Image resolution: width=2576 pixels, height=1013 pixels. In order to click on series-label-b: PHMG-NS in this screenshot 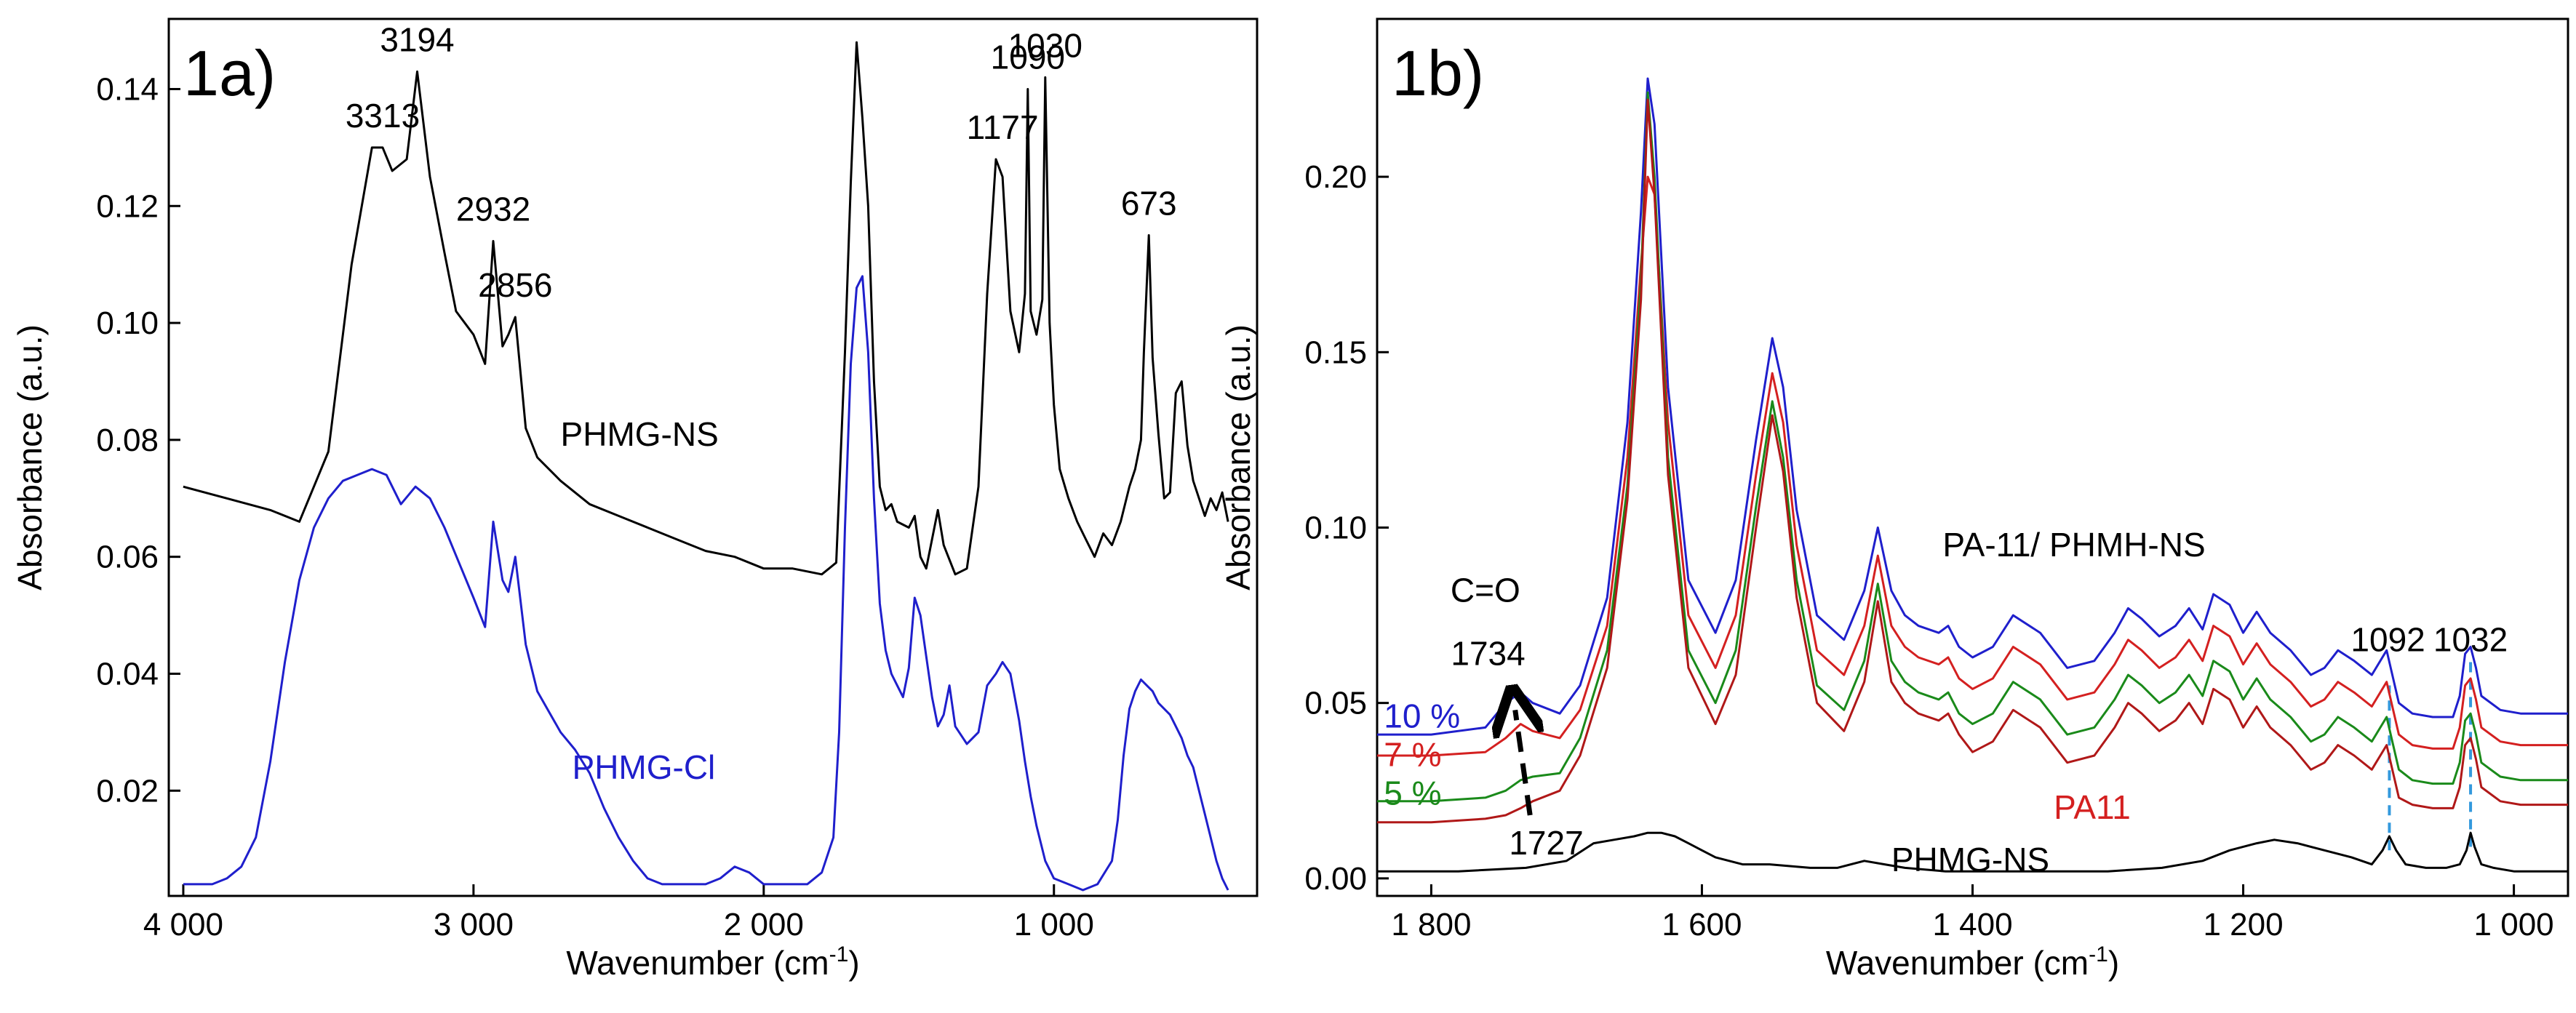, I will do `click(1970, 859)`.